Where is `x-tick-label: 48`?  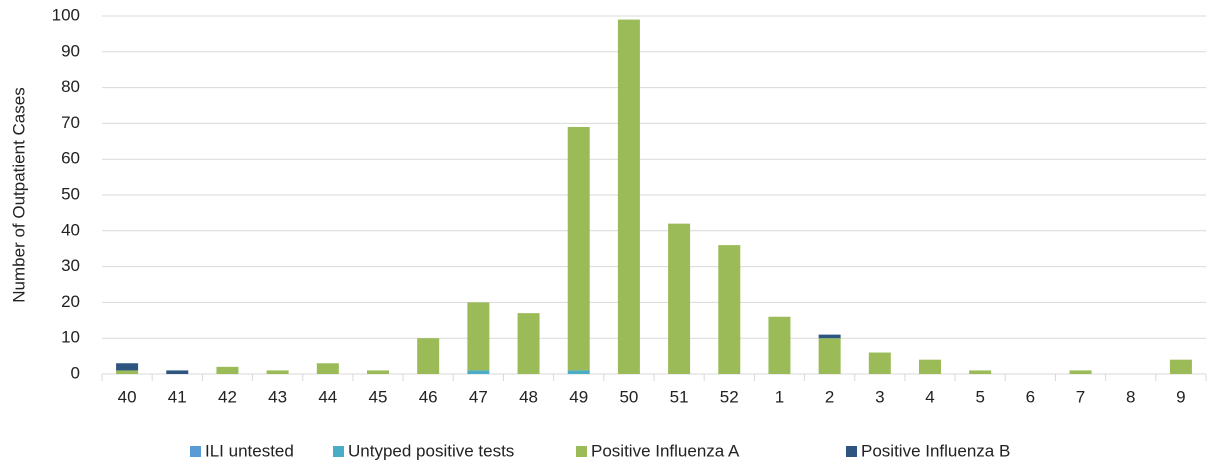
x-tick-label: 48 is located at coordinates (528, 396).